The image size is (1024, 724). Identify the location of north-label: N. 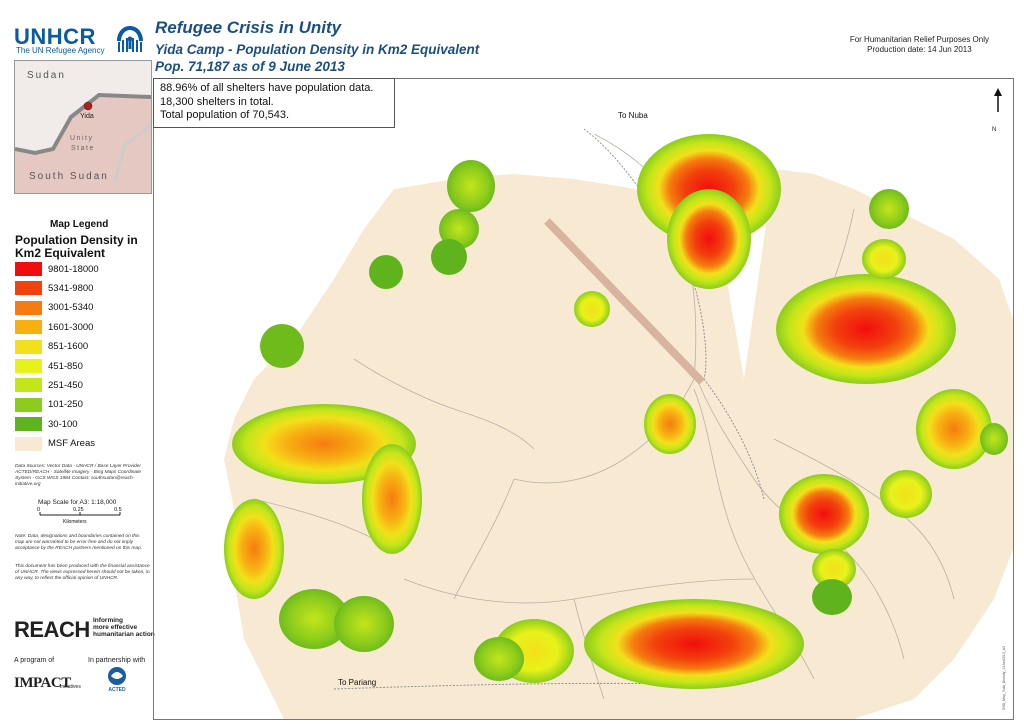
(994, 130).